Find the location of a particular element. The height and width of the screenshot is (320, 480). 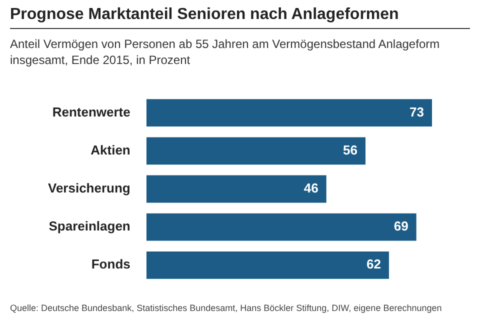

y-tick-label: Versicherung is located at coordinates (89, 188).